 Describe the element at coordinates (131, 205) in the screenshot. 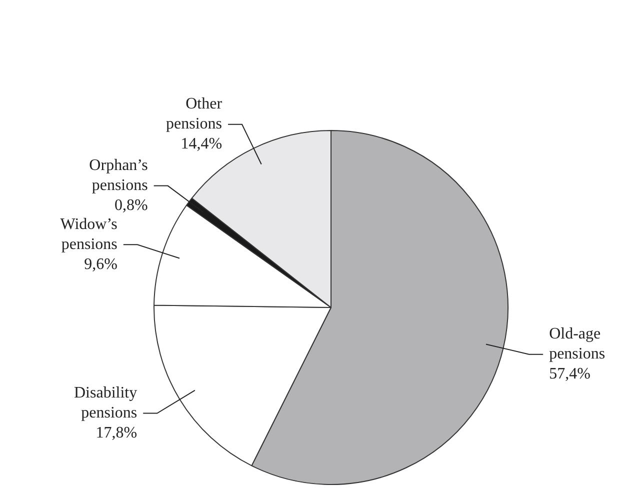

I see `data-label: 0,8%` at that location.